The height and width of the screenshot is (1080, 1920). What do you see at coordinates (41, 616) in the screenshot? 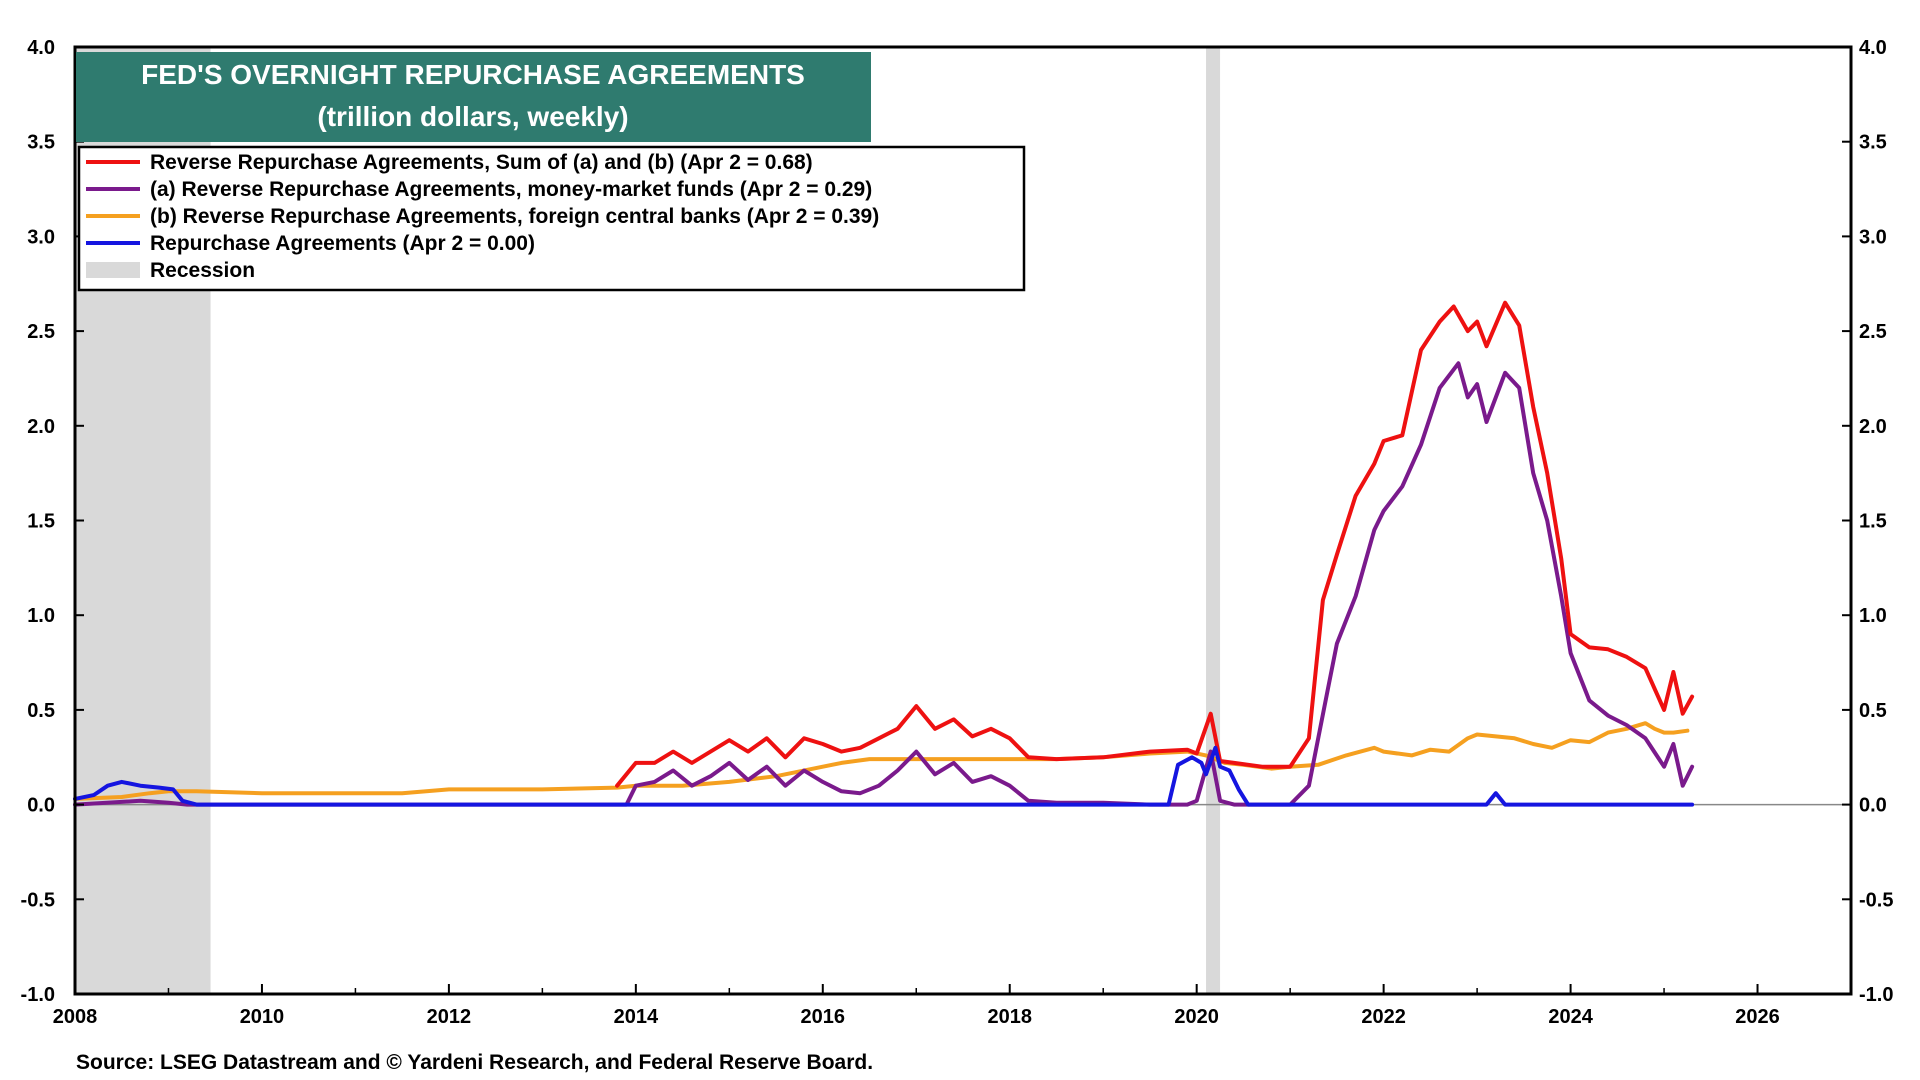
I see `y-tick-label-left: 1.0` at bounding box center [41, 616].